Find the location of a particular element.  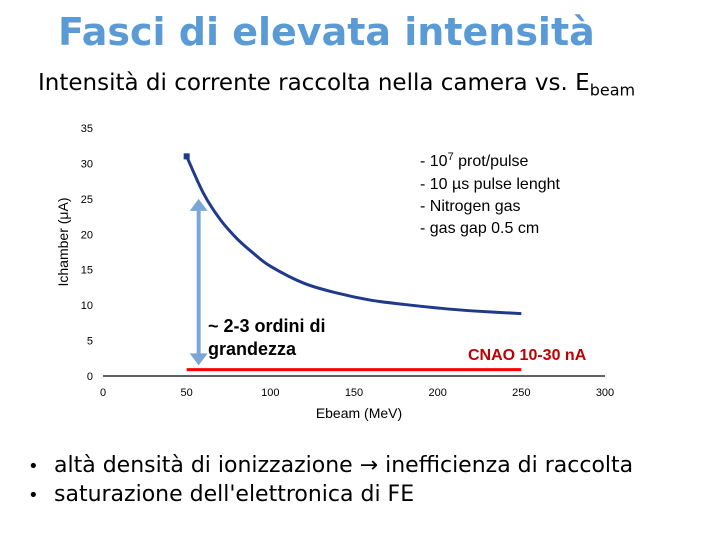

x-tick-label: 300 is located at coordinates (605, 393).